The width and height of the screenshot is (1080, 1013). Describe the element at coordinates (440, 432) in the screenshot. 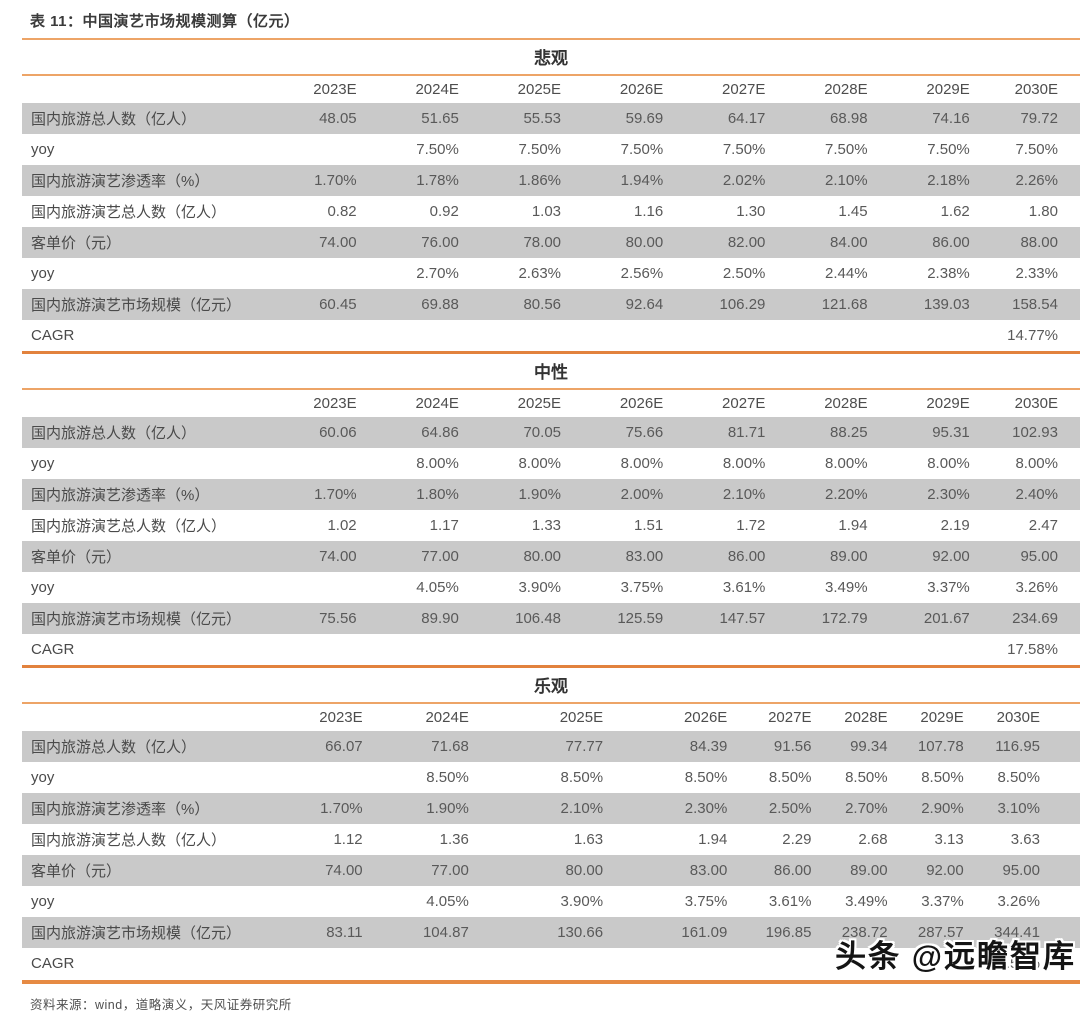

I see `cell-value: 64.86` at that location.